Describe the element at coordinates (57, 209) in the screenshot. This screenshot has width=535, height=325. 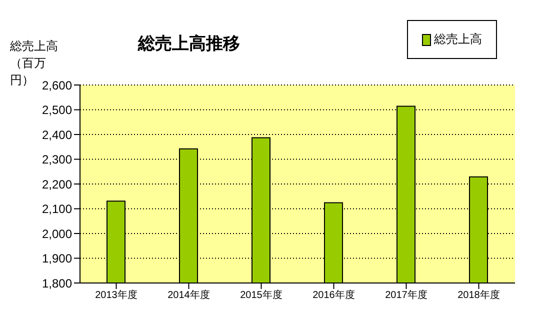
I see `y-tick-label: 2,100` at that location.